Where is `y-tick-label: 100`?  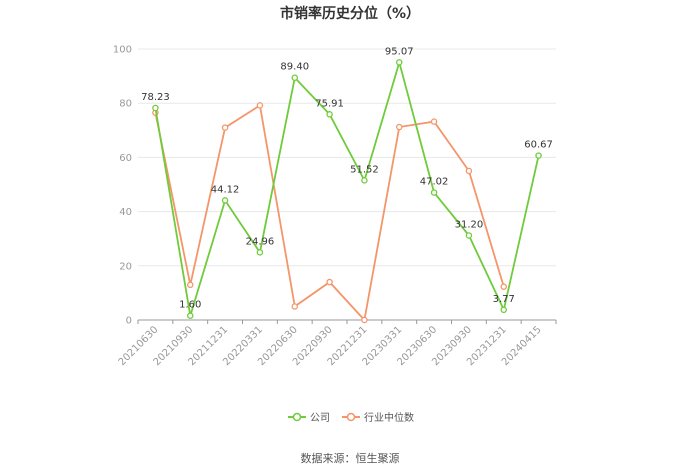
y-tick-label: 100 is located at coordinates (122, 50).